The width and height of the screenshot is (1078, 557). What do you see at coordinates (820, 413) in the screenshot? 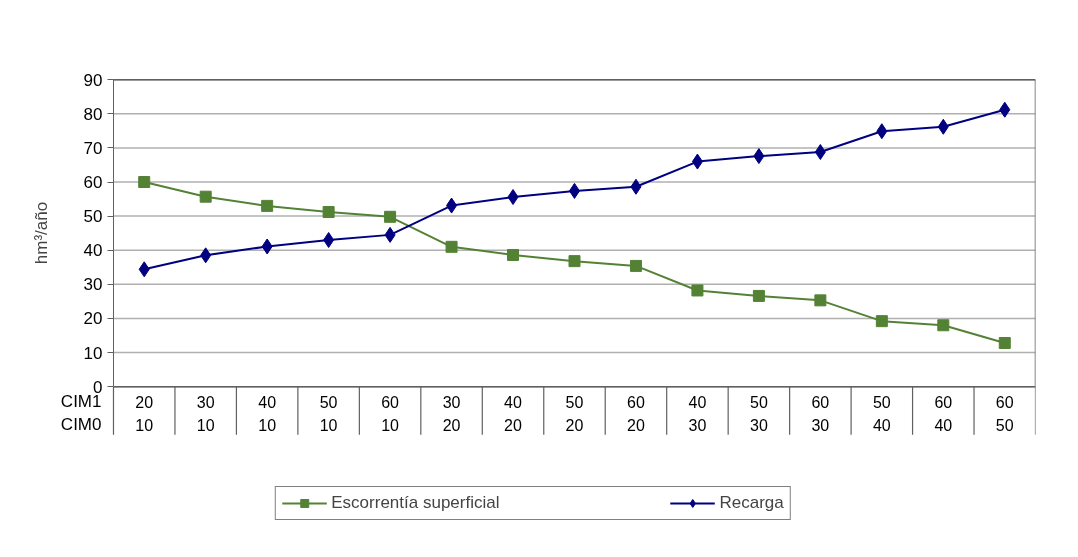
I see `x-tick-label: 60 30` at bounding box center [820, 413].